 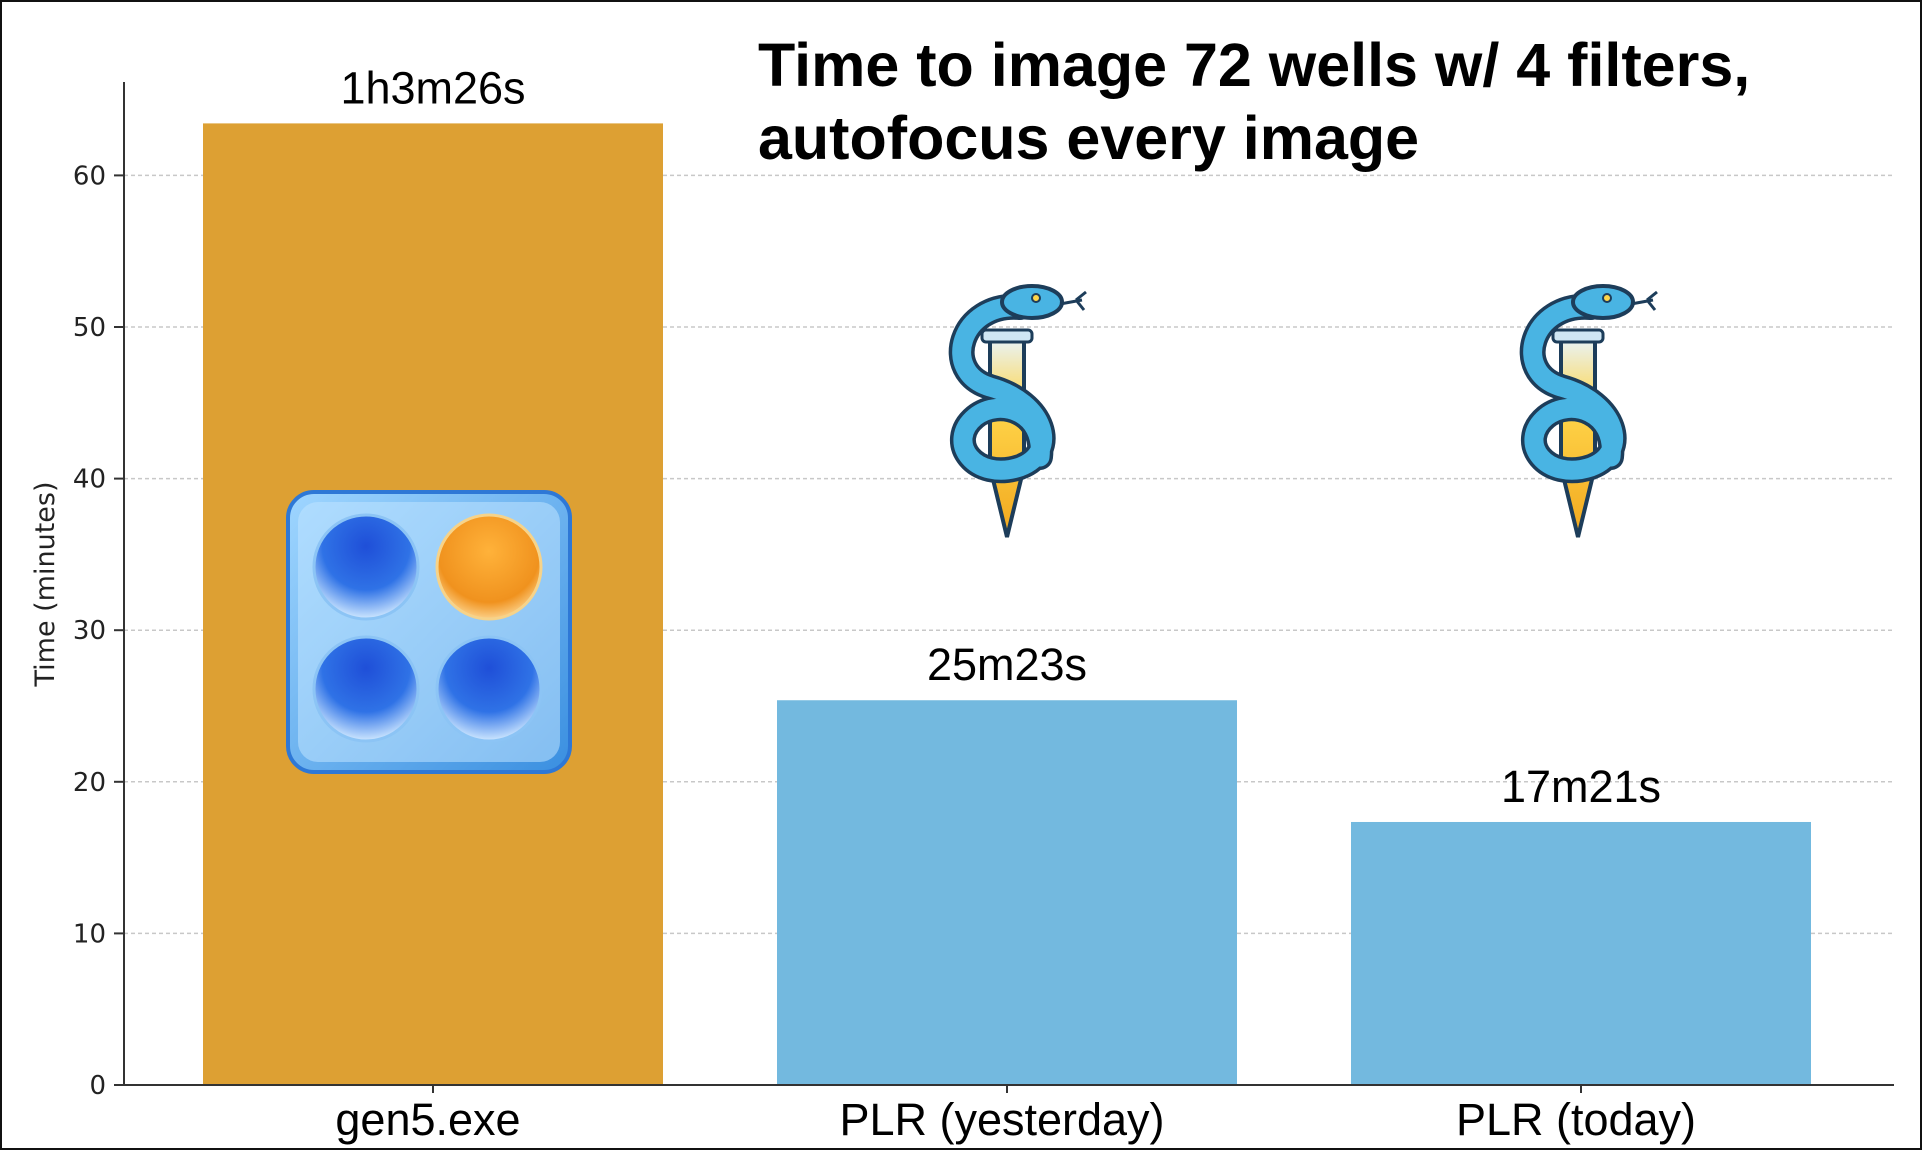 I want to click on y-tick-label: 20, so click(x=89, y=783).